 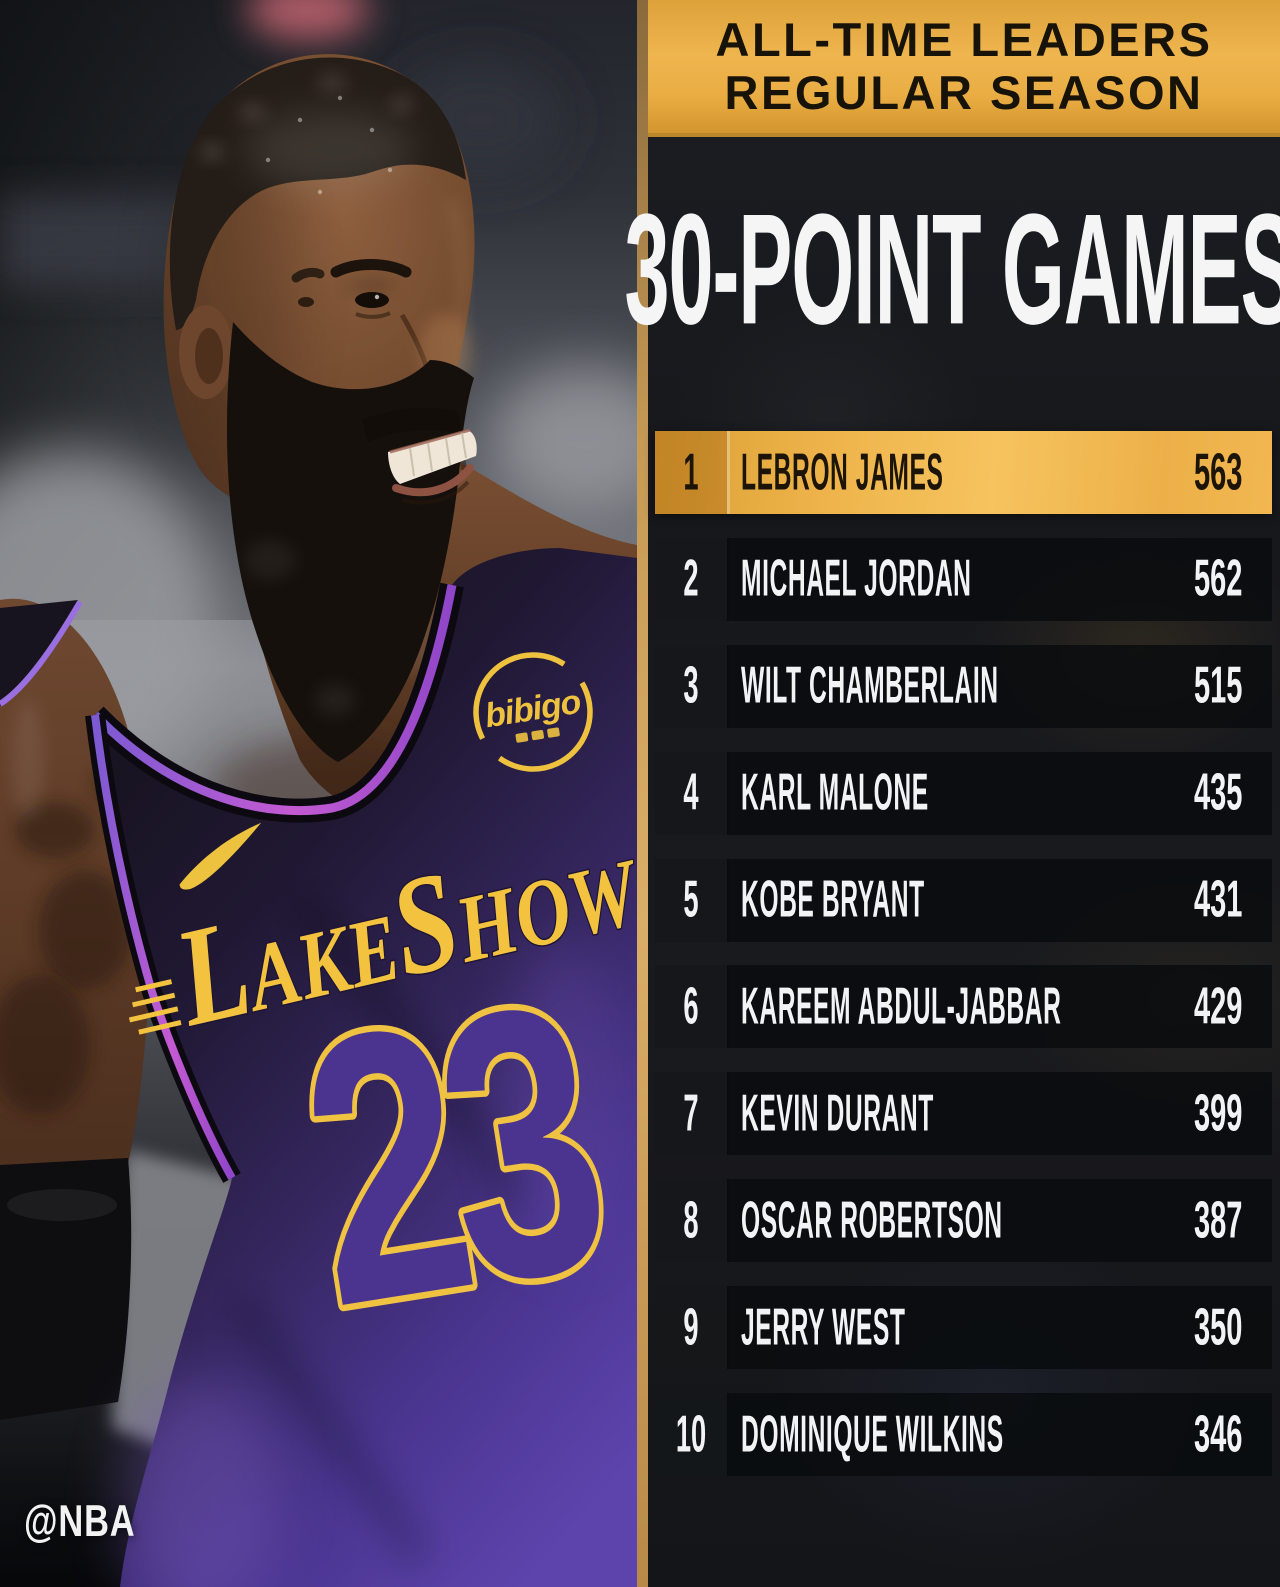 What do you see at coordinates (39, 653) in the screenshot?
I see `jersey-strap` at bounding box center [39, 653].